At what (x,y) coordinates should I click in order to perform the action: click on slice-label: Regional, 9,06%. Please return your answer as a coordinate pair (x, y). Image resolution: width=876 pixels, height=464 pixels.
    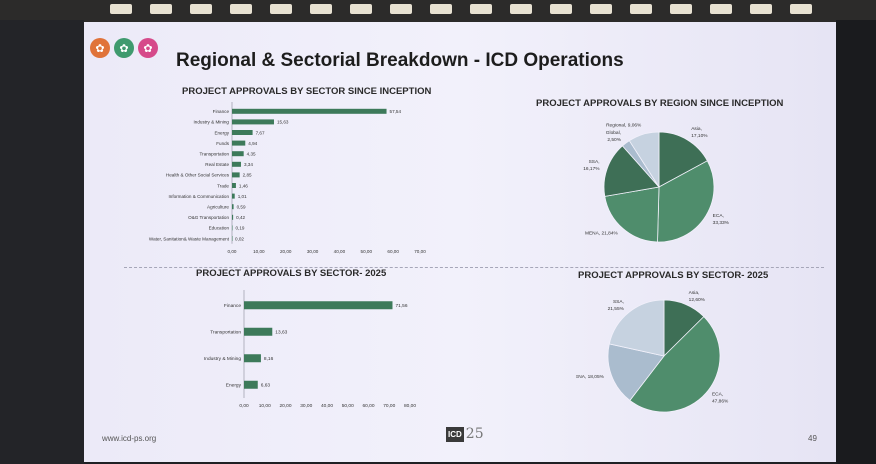
    Looking at the image, I should click on (624, 126).